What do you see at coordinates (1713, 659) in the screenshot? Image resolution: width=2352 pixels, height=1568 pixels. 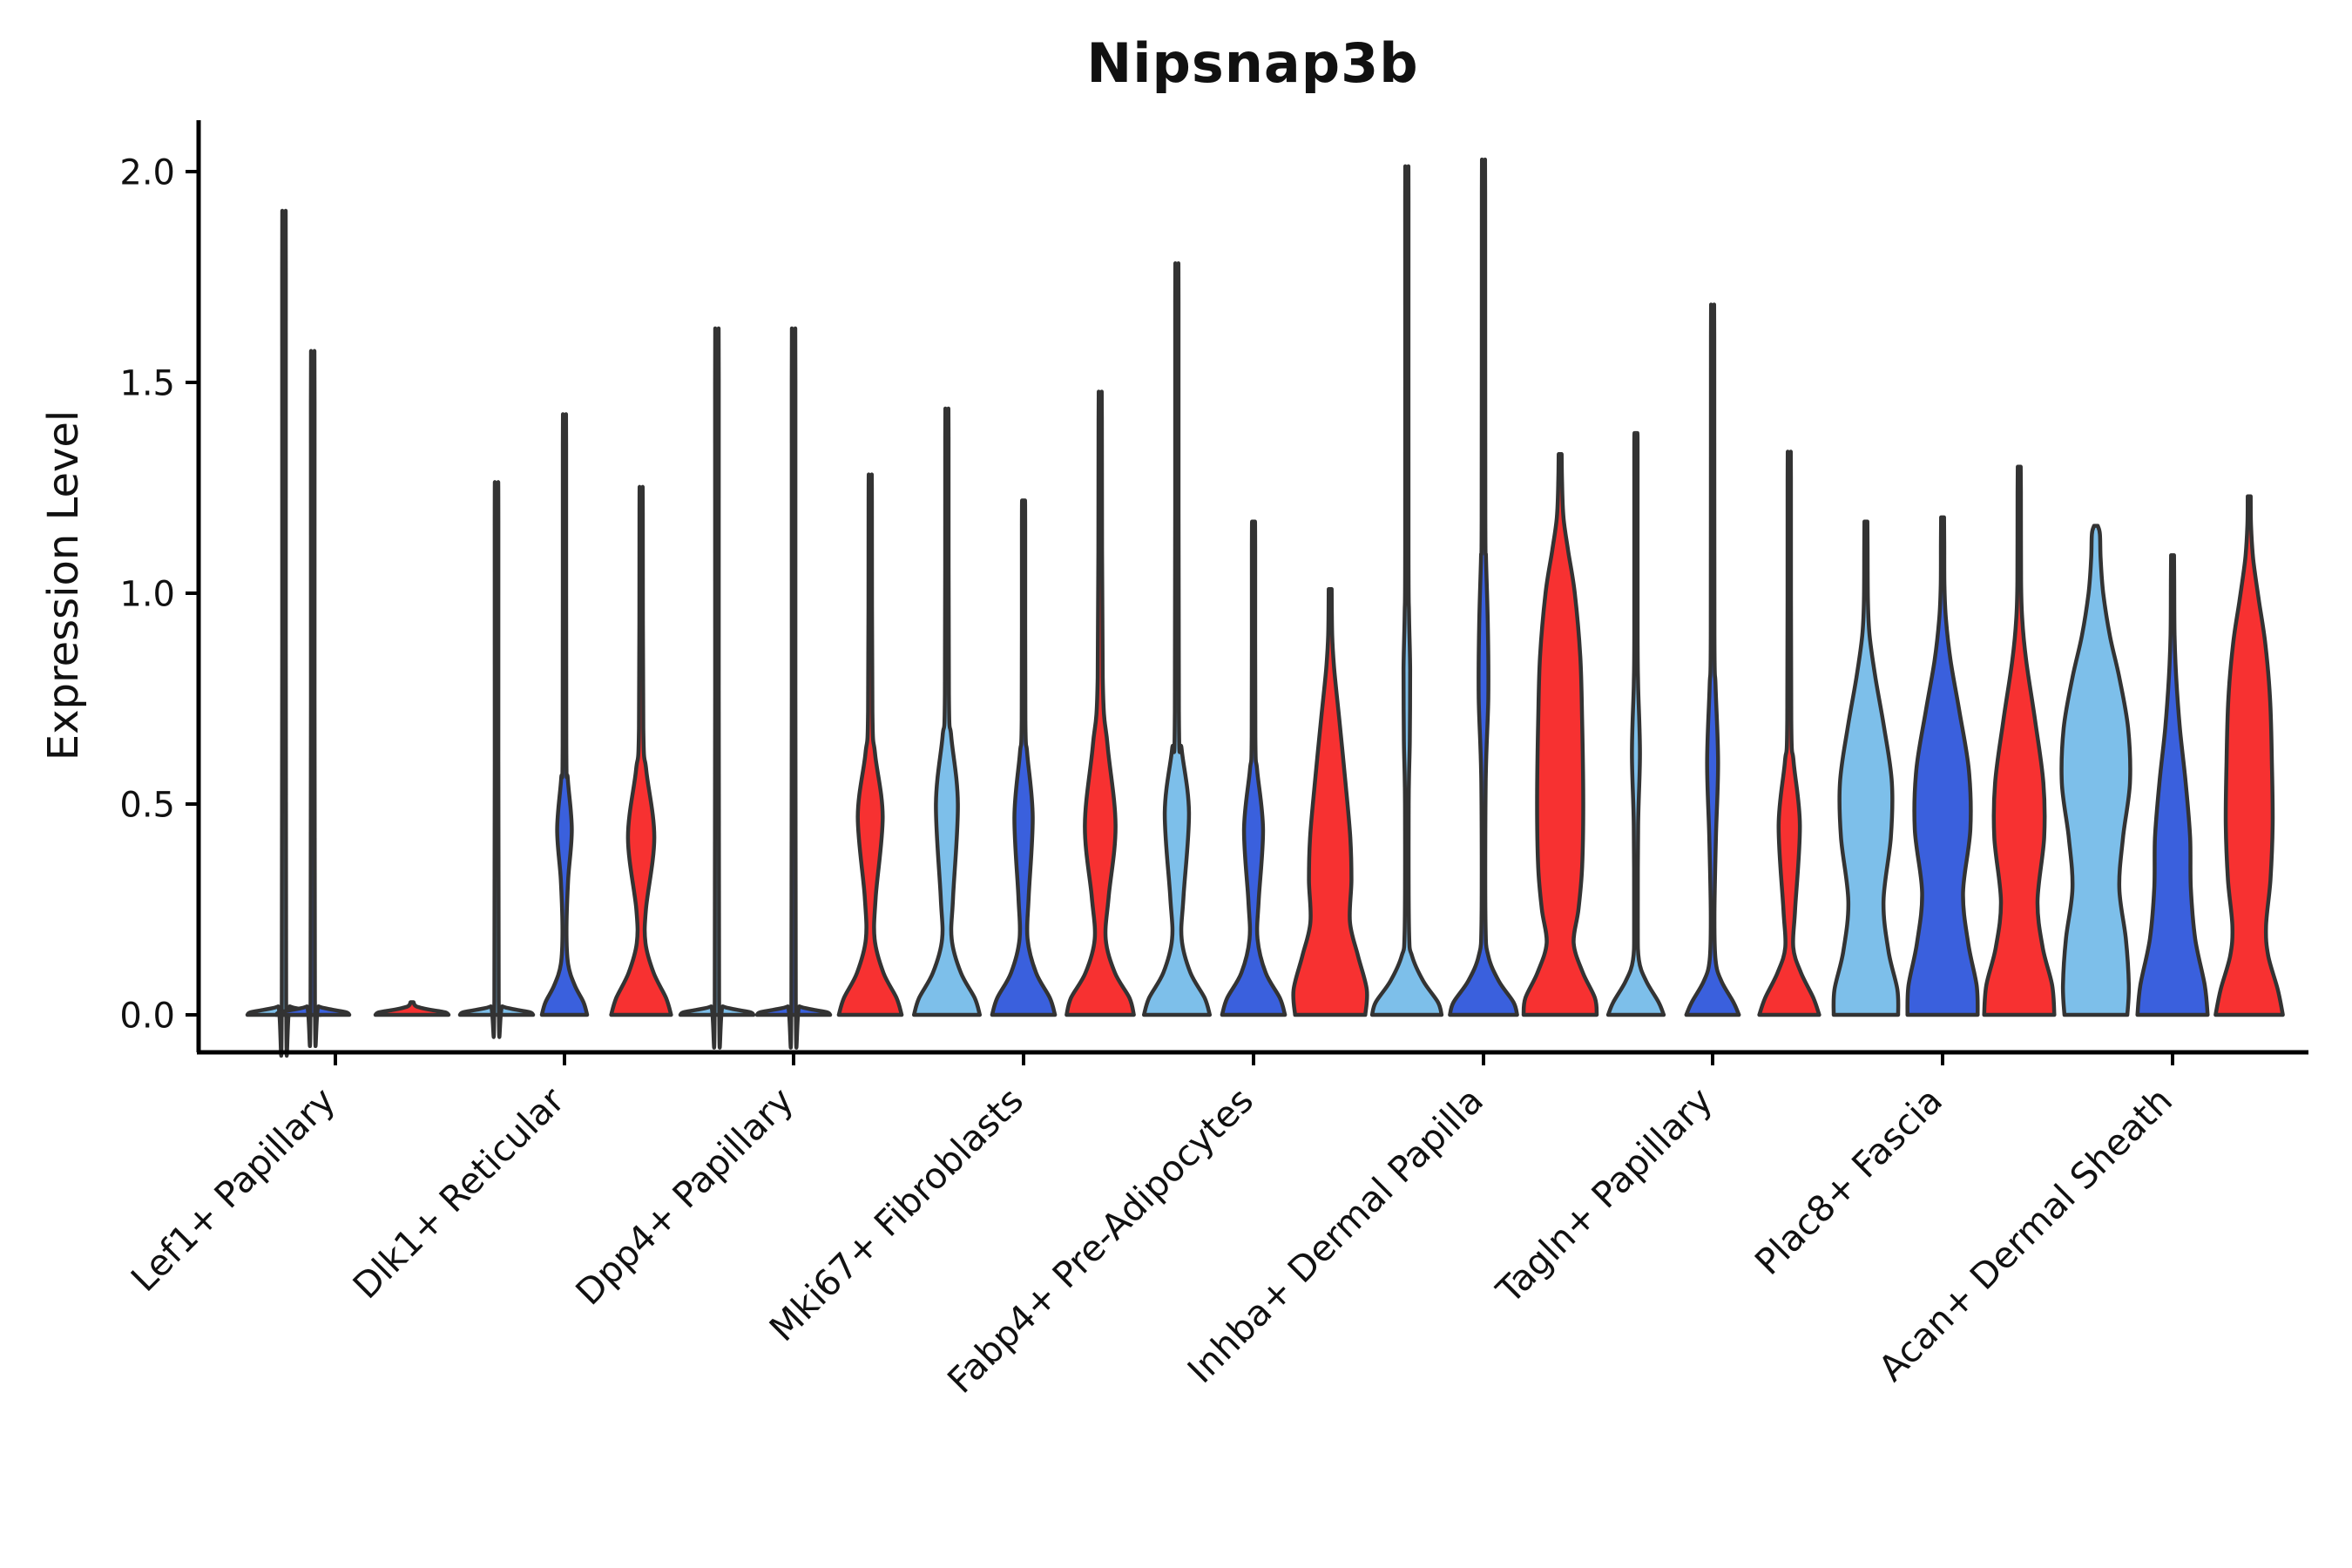 I see `violin-6-dark_blue` at bounding box center [1713, 659].